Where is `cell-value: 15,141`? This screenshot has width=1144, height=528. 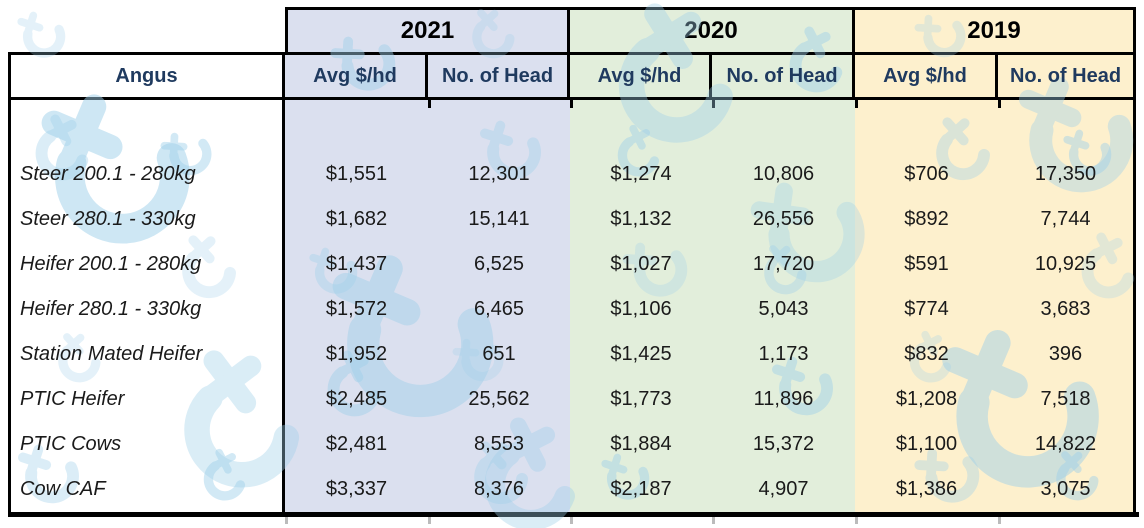 cell-value: 15,141 is located at coordinates (499, 219).